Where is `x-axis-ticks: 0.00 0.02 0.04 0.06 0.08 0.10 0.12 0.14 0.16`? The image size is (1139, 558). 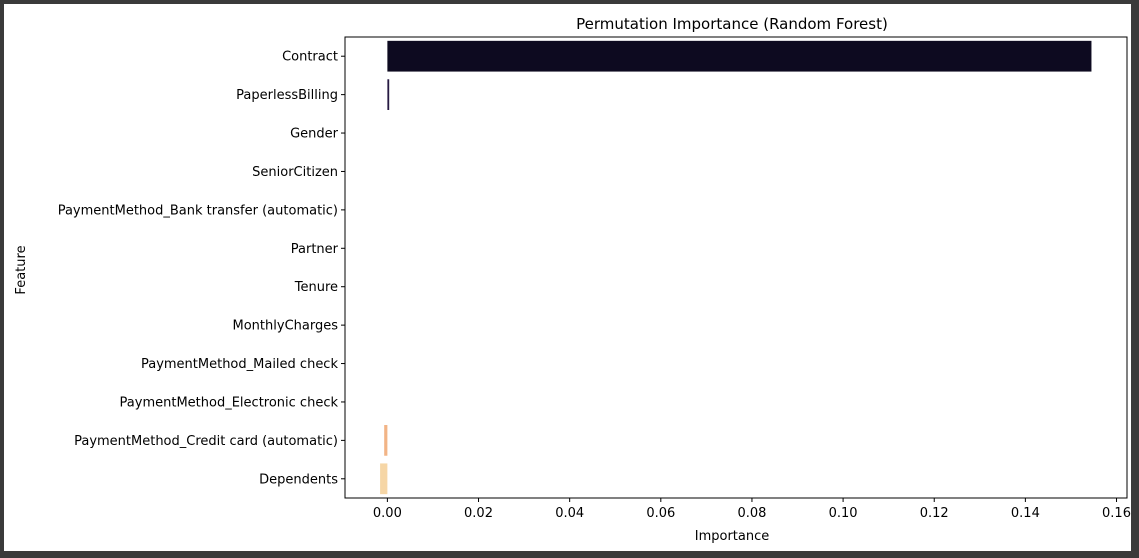 x-axis-ticks: 0.00 0.02 0.04 0.06 0.08 0.10 0.12 0.14 0.16 is located at coordinates (752, 509).